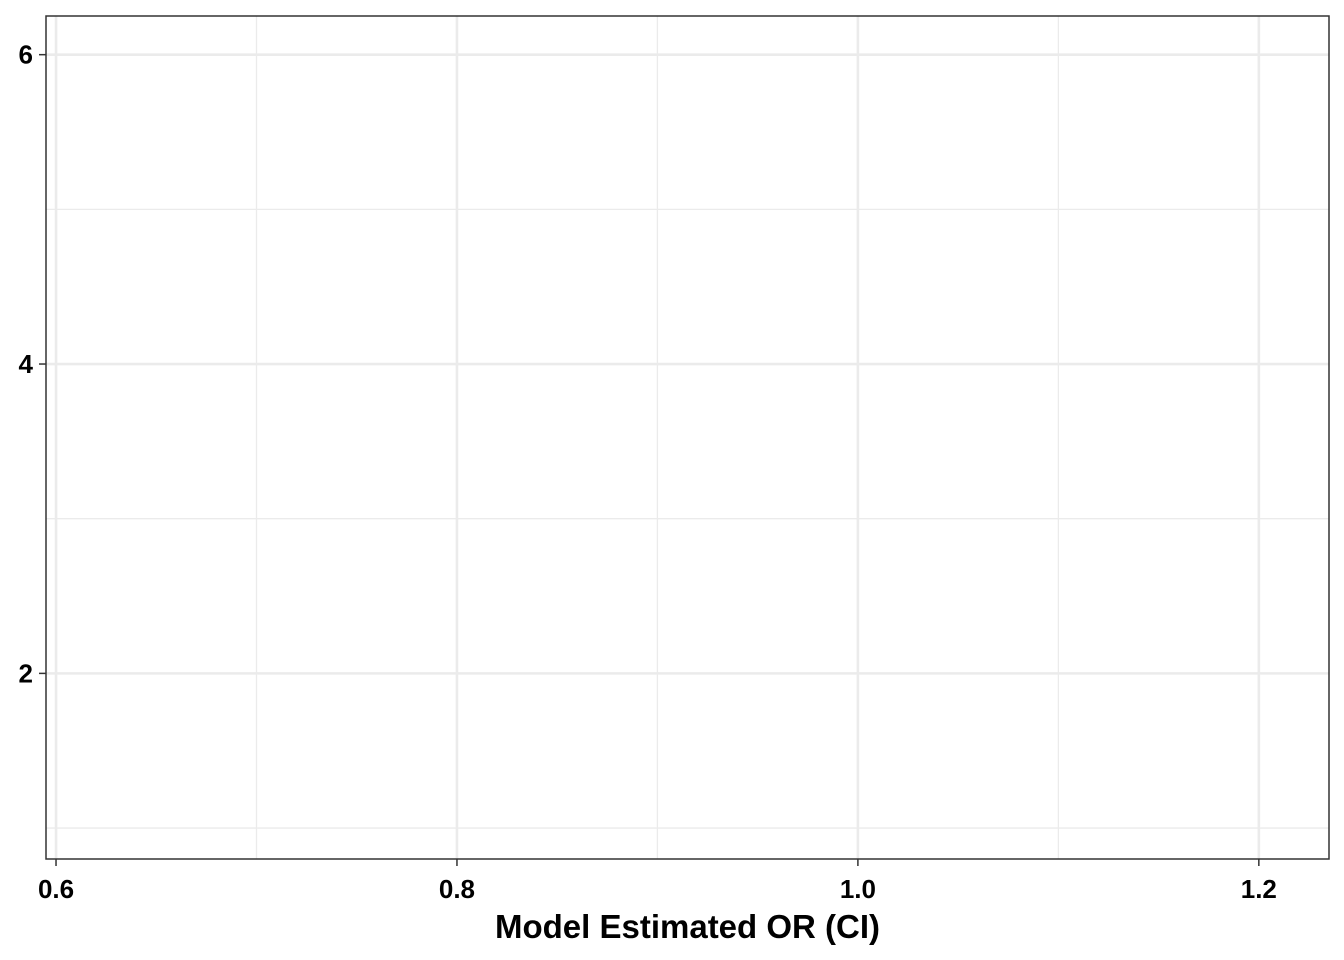  Describe the element at coordinates (687, 926) in the screenshot. I see `x-axis-title: Model Estimated OR (CI)` at that location.